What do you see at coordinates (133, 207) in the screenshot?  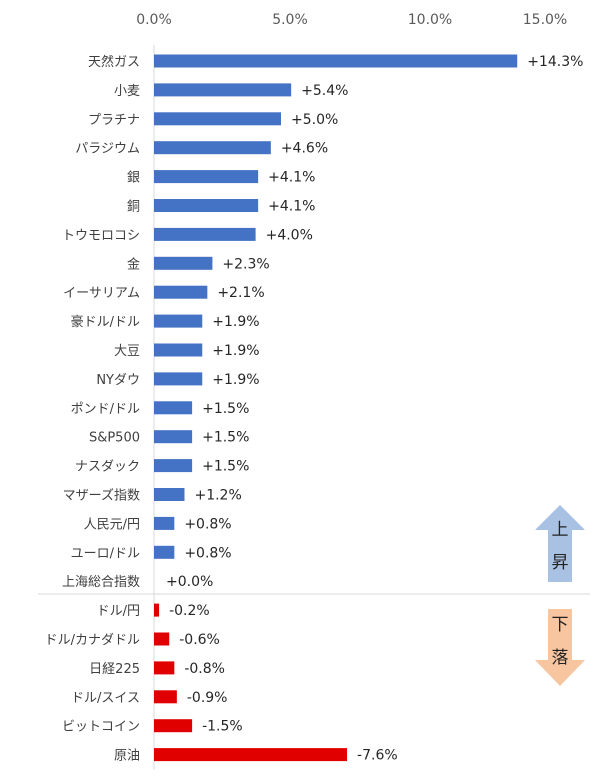 I see `category-label: 銅` at bounding box center [133, 207].